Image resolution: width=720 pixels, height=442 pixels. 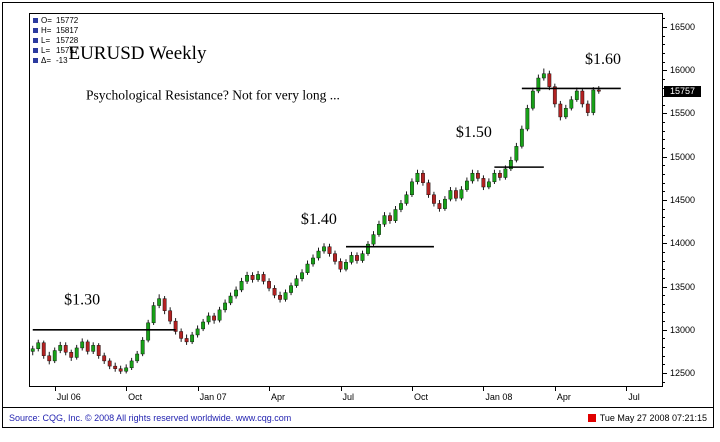 What do you see at coordinates (46, 60) in the screenshot?
I see `quote-label: Δ=` at bounding box center [46, 60].